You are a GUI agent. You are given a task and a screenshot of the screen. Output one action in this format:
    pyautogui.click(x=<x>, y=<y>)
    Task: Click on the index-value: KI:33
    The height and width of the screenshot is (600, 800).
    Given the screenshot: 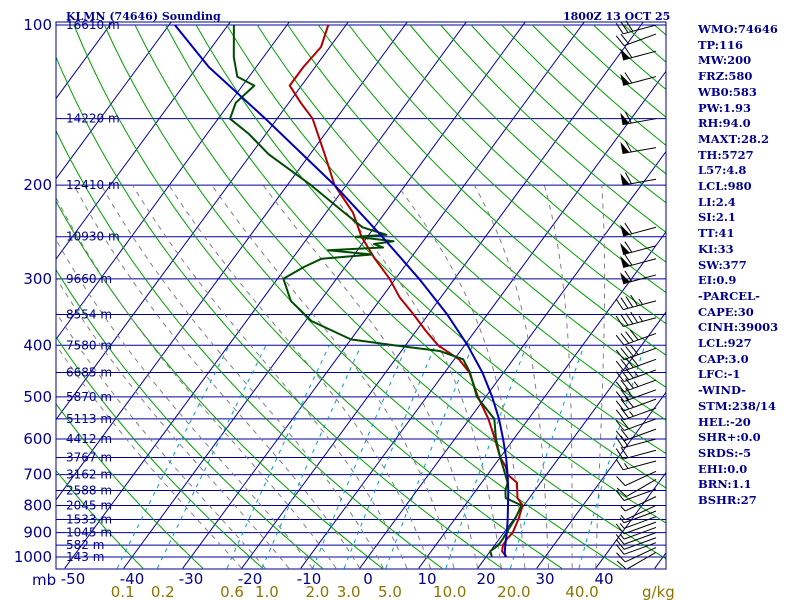 What is the action you would take?
    pyautogui.click(x=716, y=248)
    